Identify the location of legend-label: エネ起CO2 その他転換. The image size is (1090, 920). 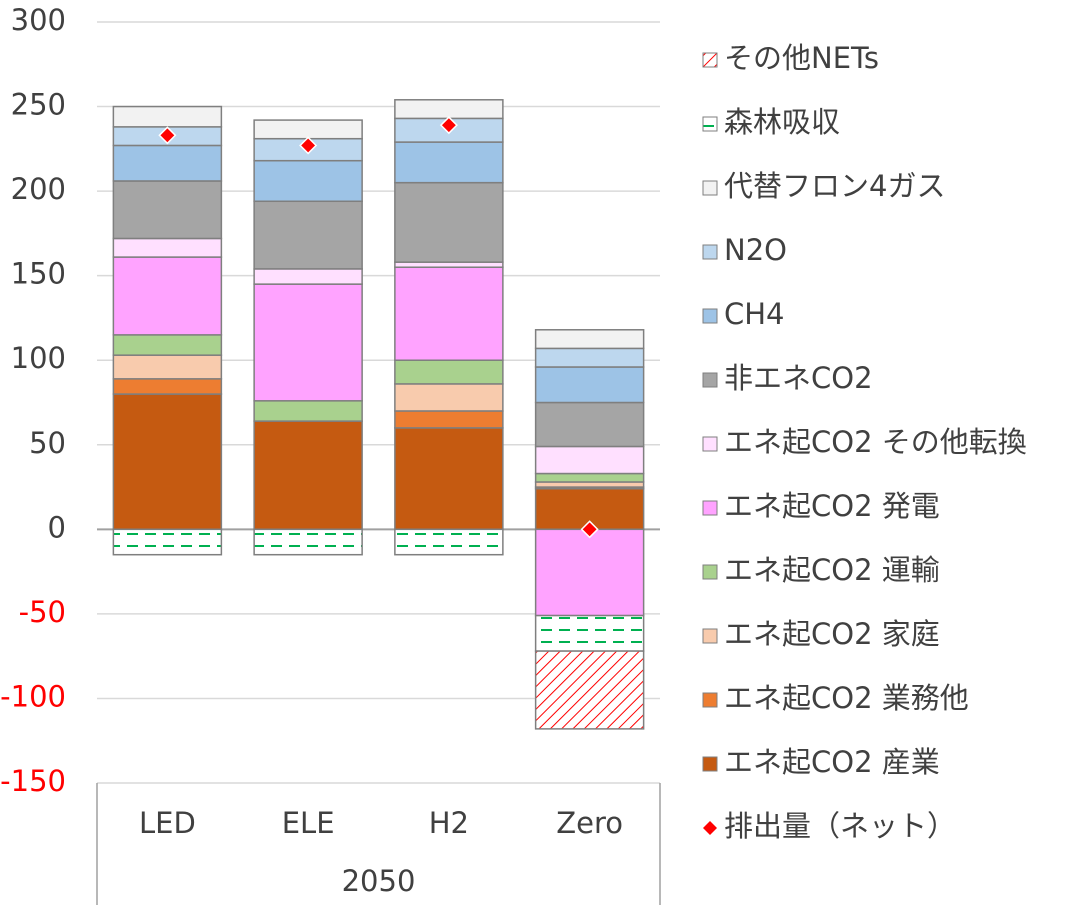
(875, 442).